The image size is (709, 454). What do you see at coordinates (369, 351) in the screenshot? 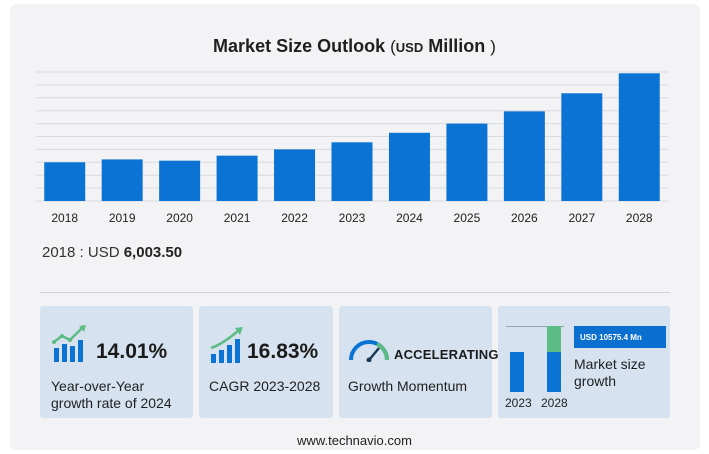
I see `speedometer-icon` at bounding box center [369, 351].